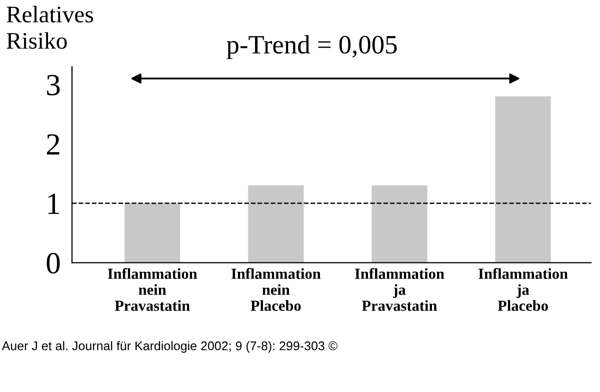  I want to click on y-axis-title: Relatives Risiko, so click(50, 27).